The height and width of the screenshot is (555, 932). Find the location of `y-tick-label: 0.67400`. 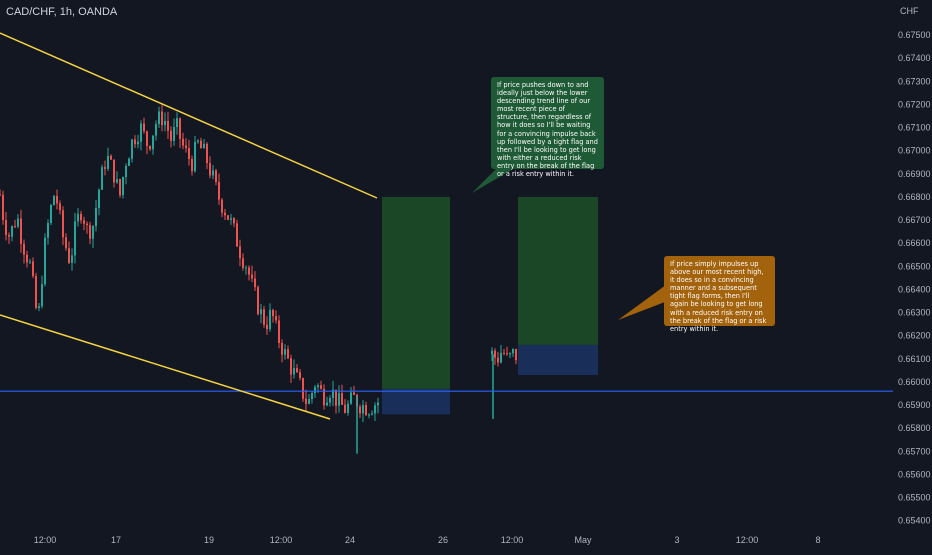

y-tick-label: 0.67400 is located at coordinates (914, 58).